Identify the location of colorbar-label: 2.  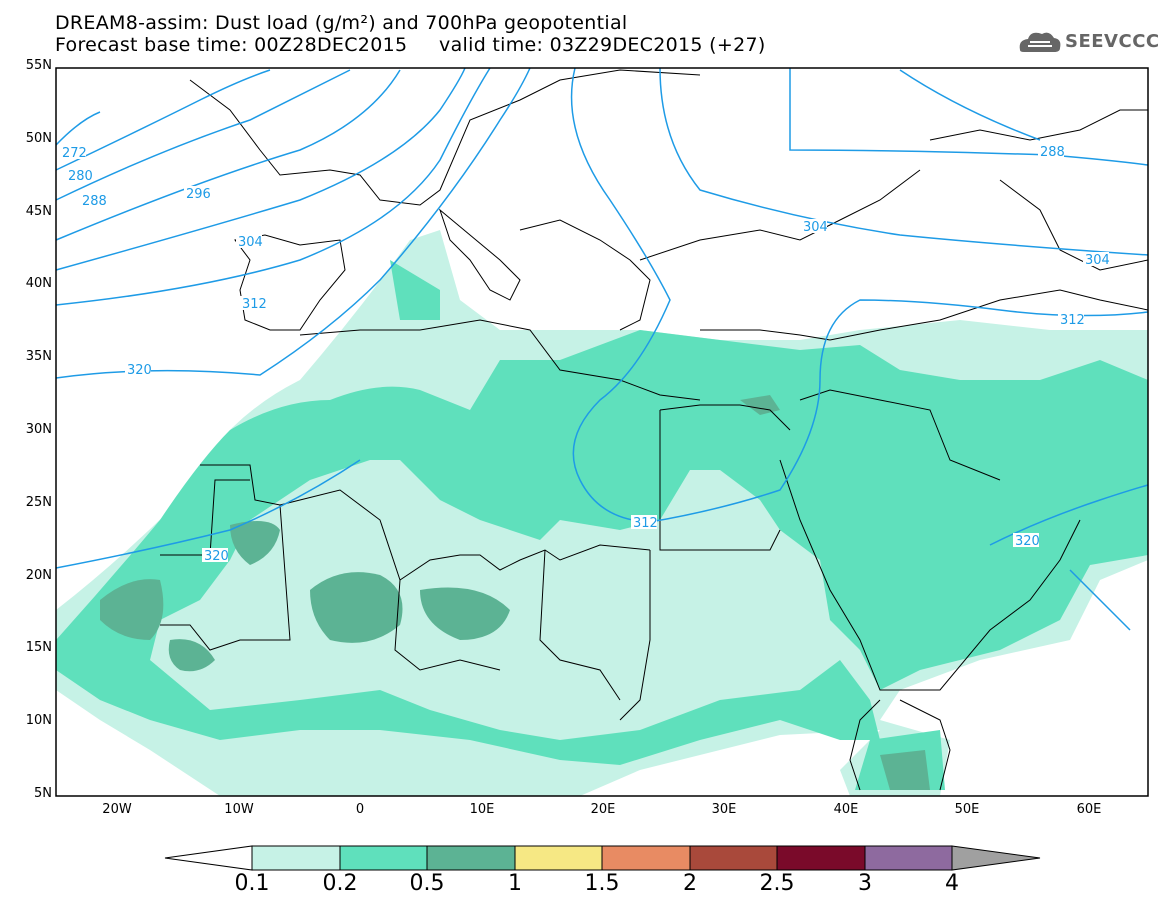
(690, 883).